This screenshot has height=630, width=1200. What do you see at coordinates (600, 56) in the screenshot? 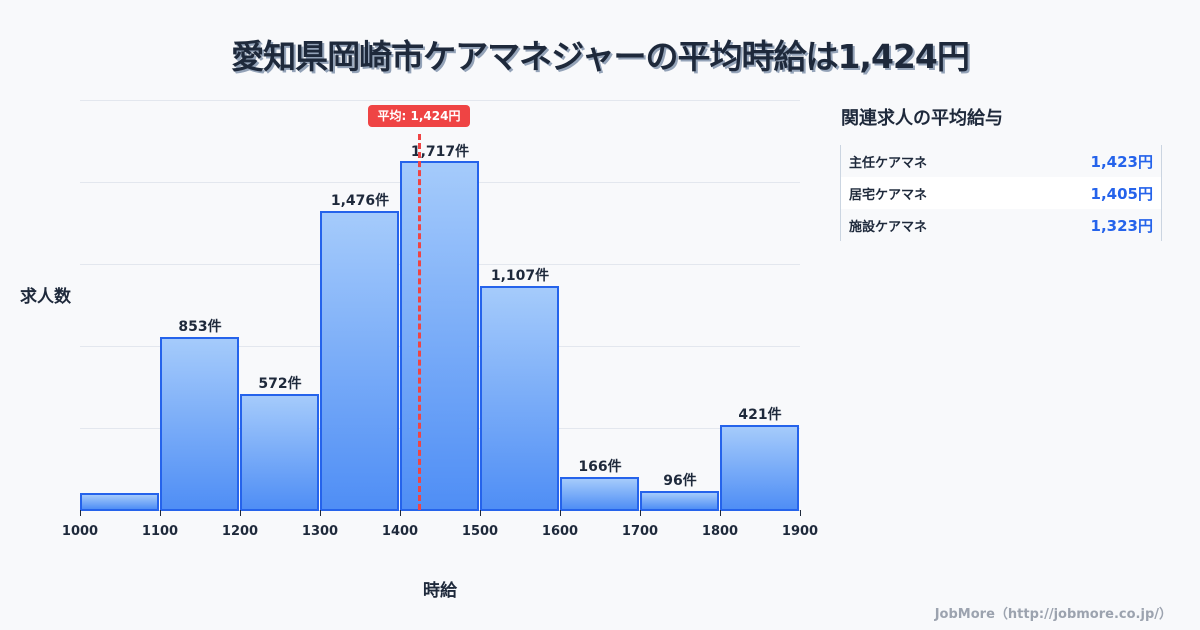
I see `page-title: 愛知県岡崎市ケアマネジャーの平均時給は1,424円` at bounding box center [600, 56].